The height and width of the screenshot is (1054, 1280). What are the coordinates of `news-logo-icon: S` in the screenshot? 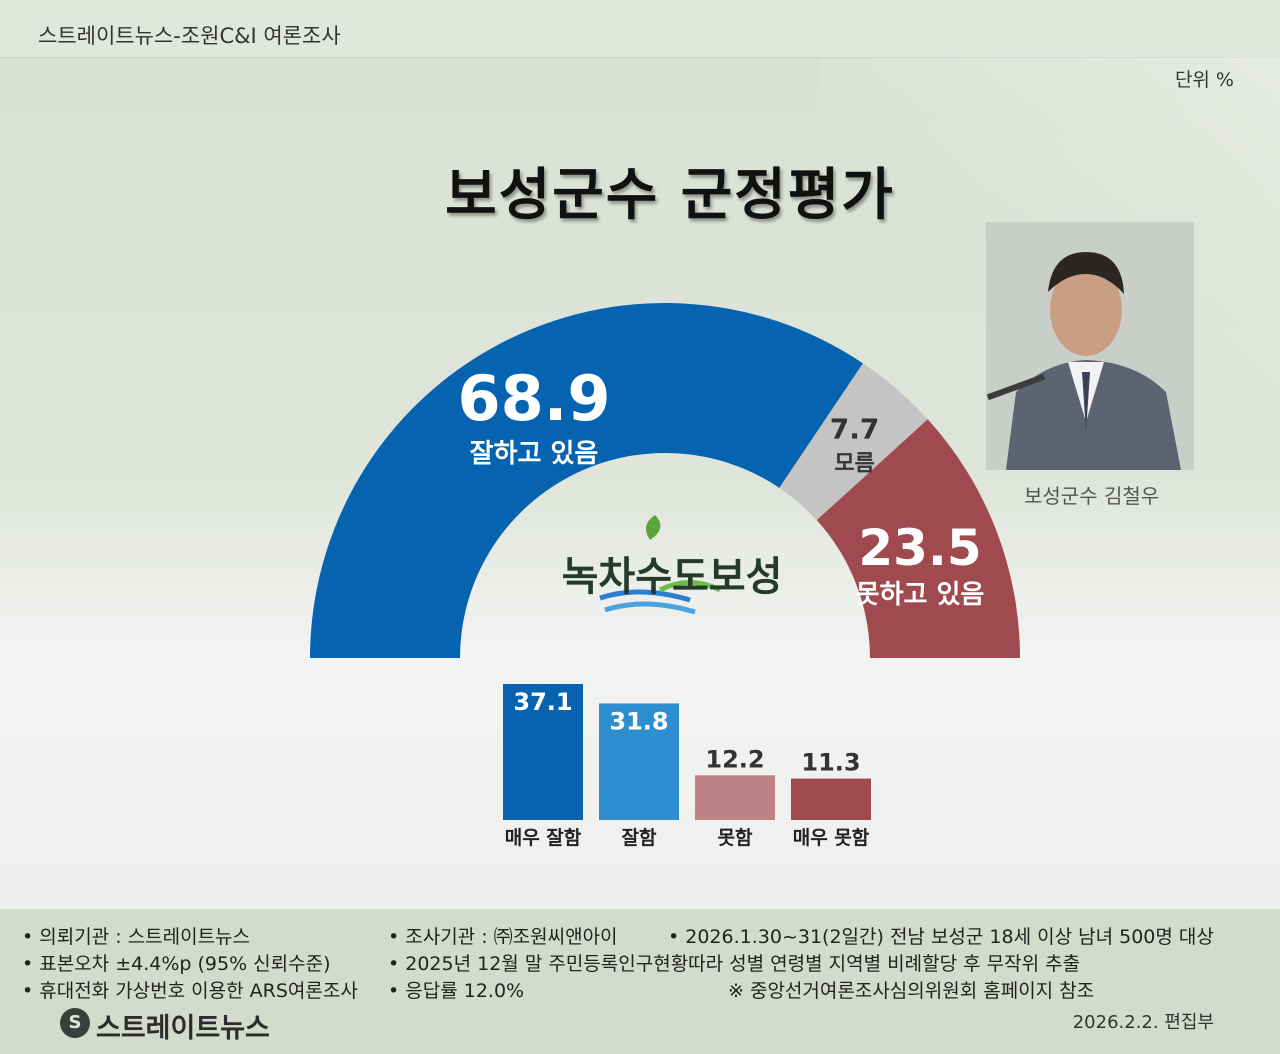 It's located at (75, 1023).